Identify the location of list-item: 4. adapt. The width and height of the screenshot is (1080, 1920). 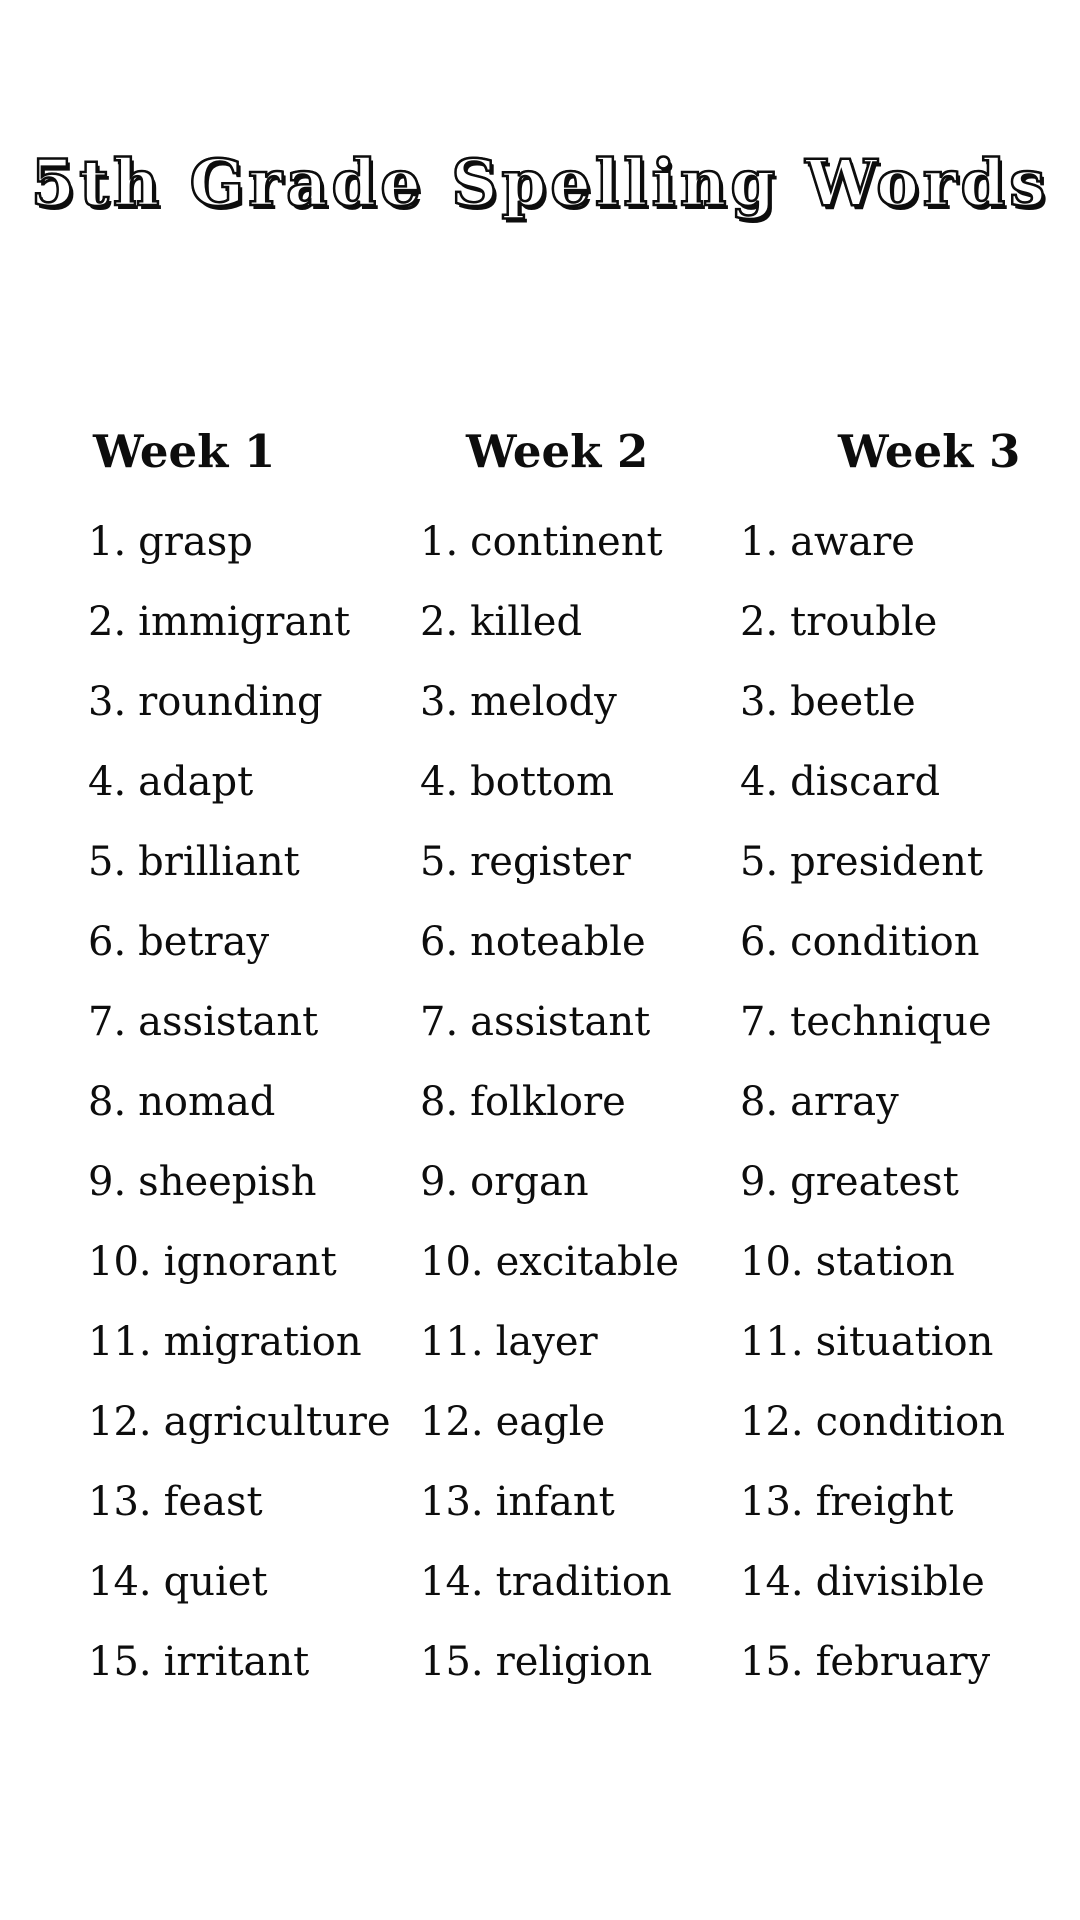
(254, 782).